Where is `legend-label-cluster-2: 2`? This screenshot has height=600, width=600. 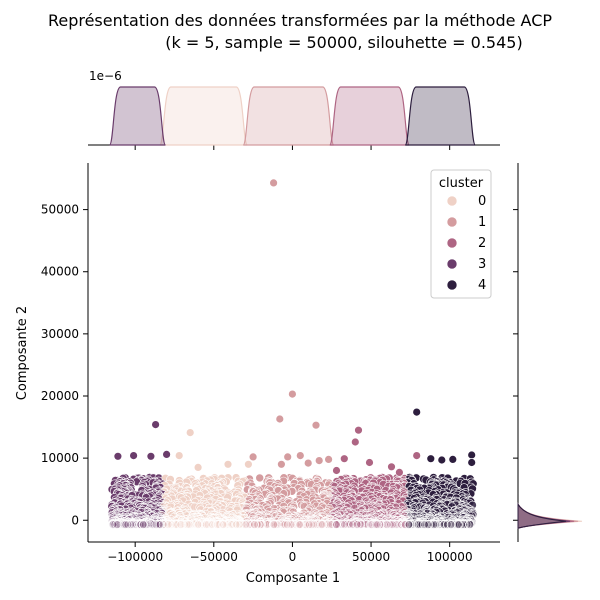 legend-label-cluster-2: 2 is located at coordinates (482, 243).